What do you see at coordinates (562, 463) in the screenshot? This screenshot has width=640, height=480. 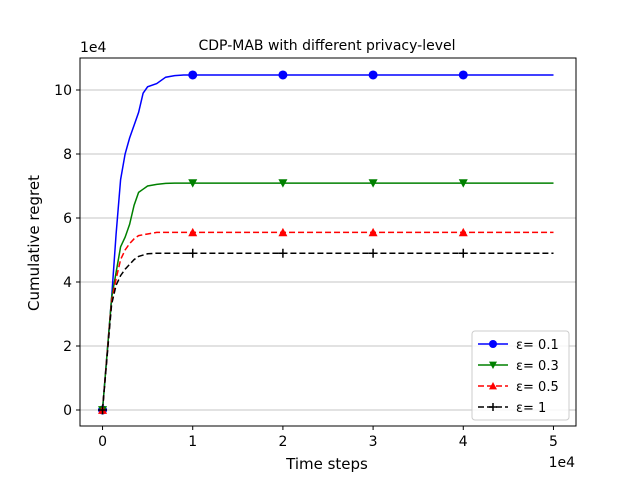 I see `x-axis-multiplier: 1e4` at bounding box center [562, 463].